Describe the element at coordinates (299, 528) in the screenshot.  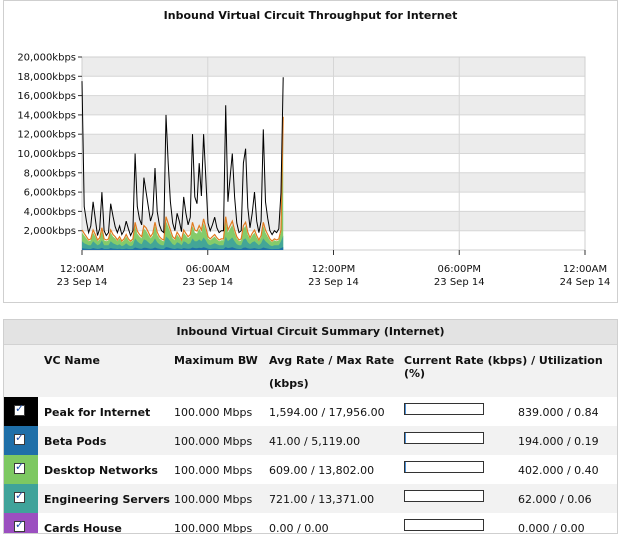
I see `avg-max-rate: 0.00 / 0.00` at that location.